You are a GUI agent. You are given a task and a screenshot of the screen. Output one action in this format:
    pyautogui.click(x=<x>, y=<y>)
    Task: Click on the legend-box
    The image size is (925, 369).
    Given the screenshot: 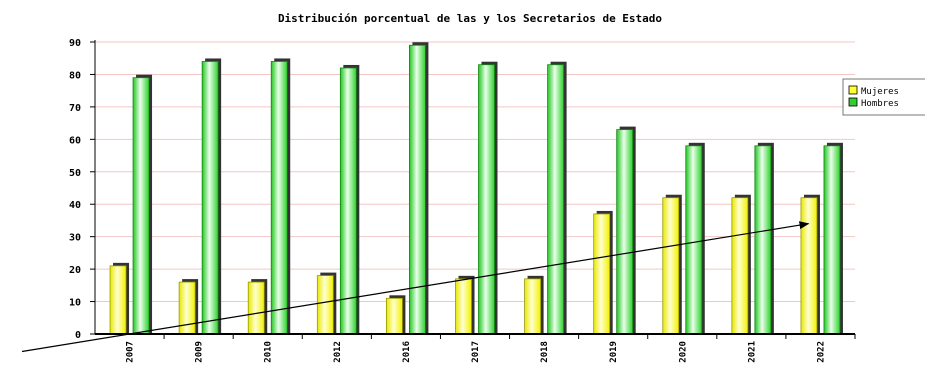 What is the action you would take?
    pyautogui.click(x=883, y=97)
    